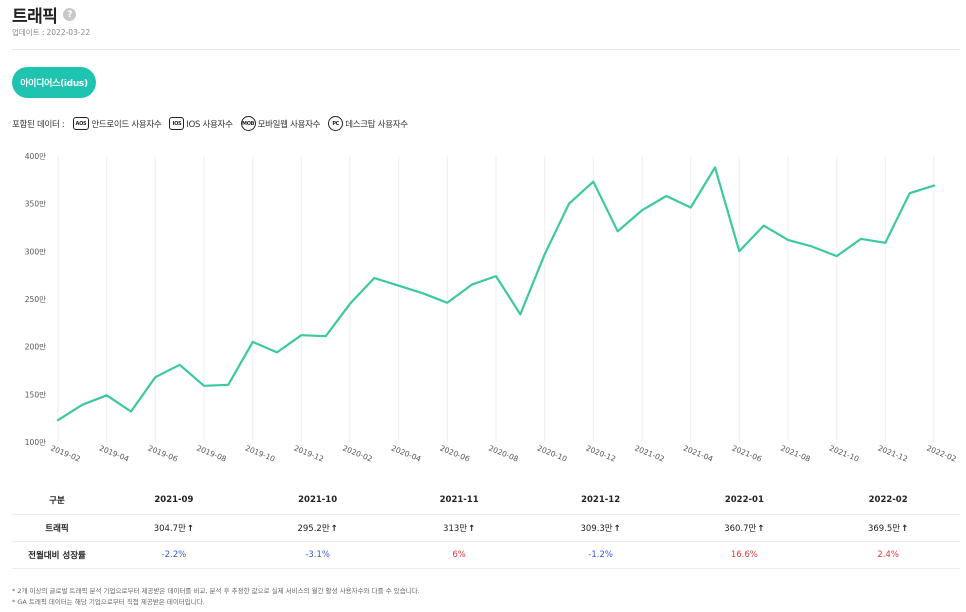 The width and height of the screenshot is (966, 612). I want to click on title-row: 트래픽 ?, so click(44, 14).